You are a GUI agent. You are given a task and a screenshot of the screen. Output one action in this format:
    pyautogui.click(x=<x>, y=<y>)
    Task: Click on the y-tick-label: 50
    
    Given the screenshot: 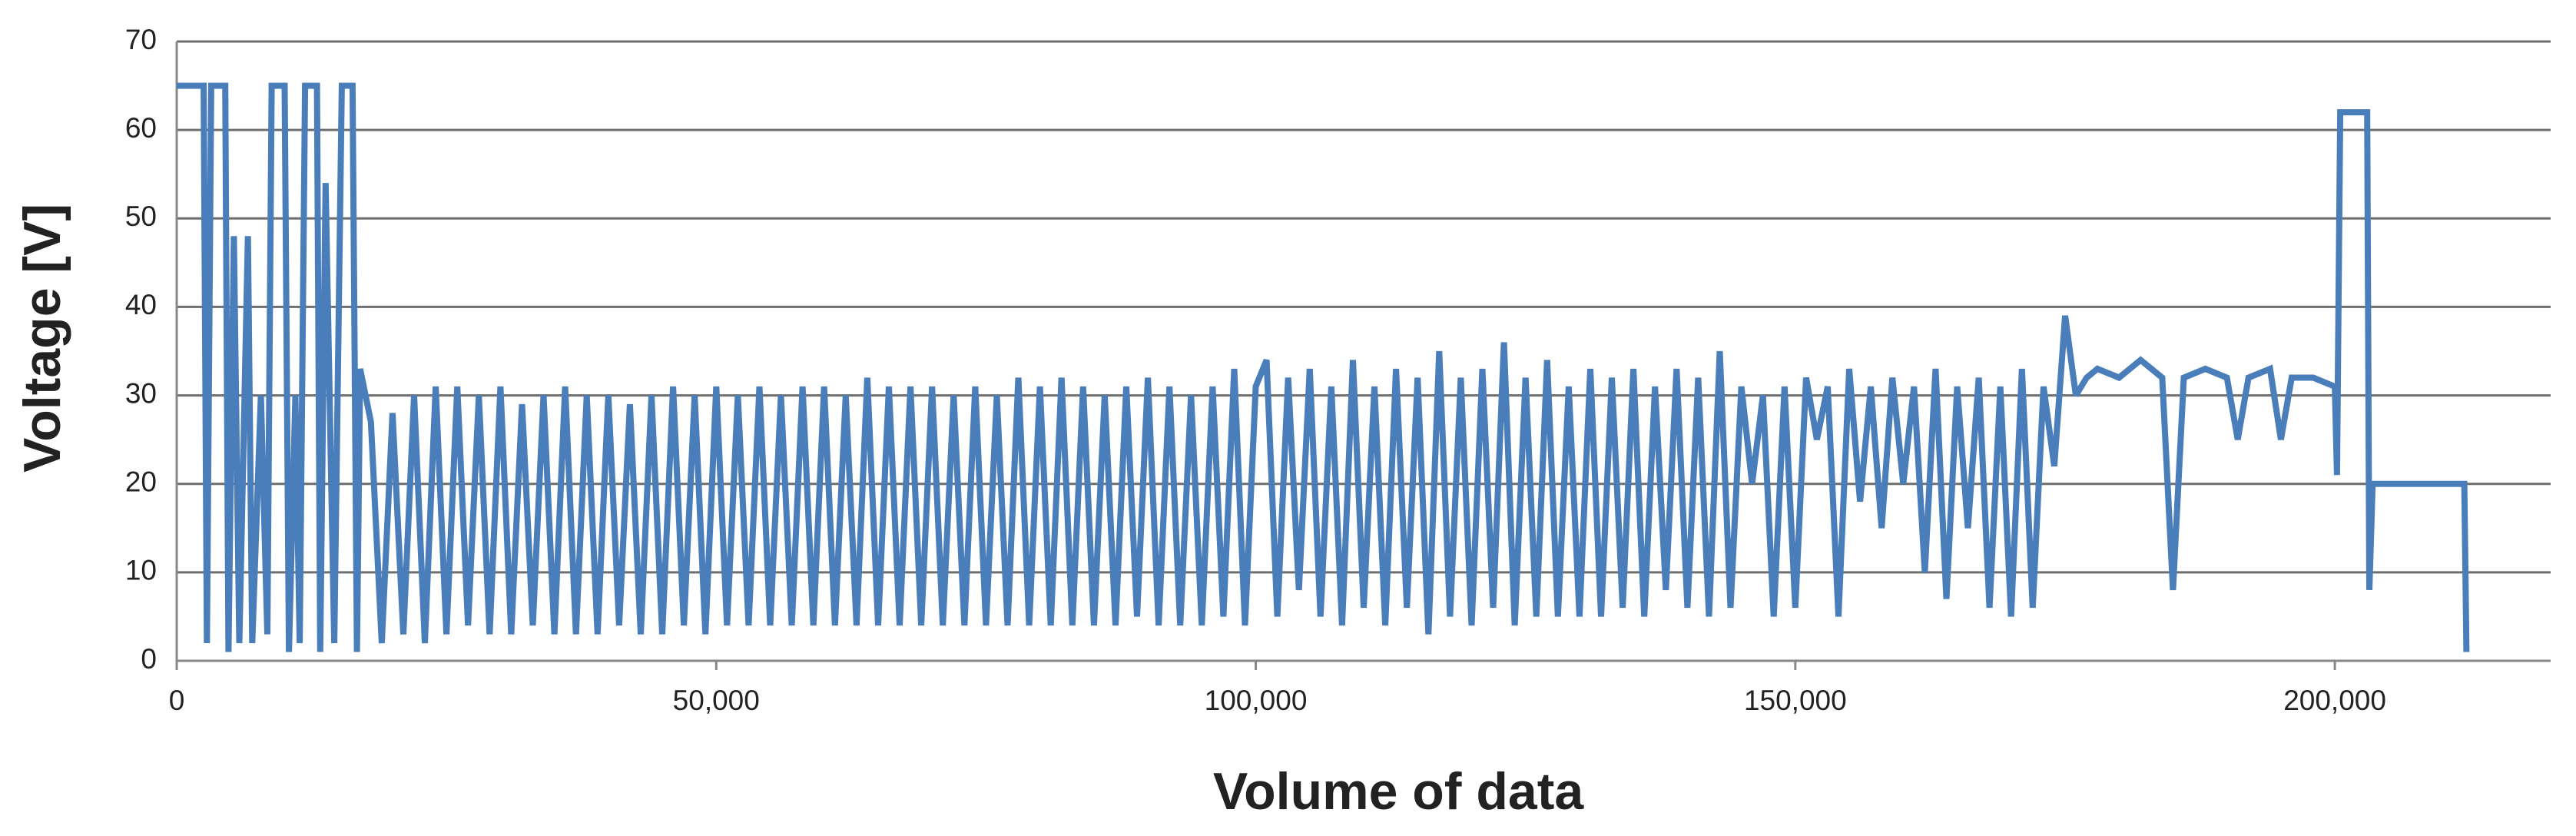 What is the action you would take?
    pyautogui.click(x=141, y=216)
    